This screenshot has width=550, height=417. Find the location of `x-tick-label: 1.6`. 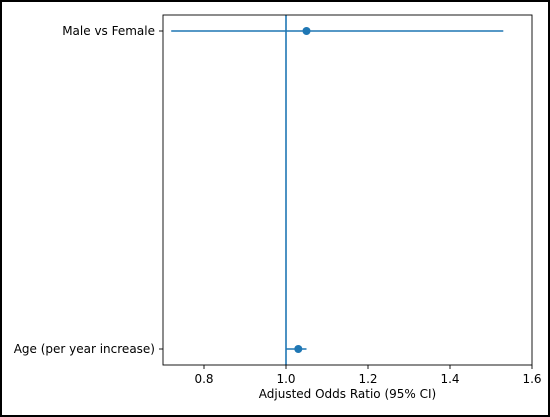

x-tick-label: 1.6 is located at coordinates (531, 379).